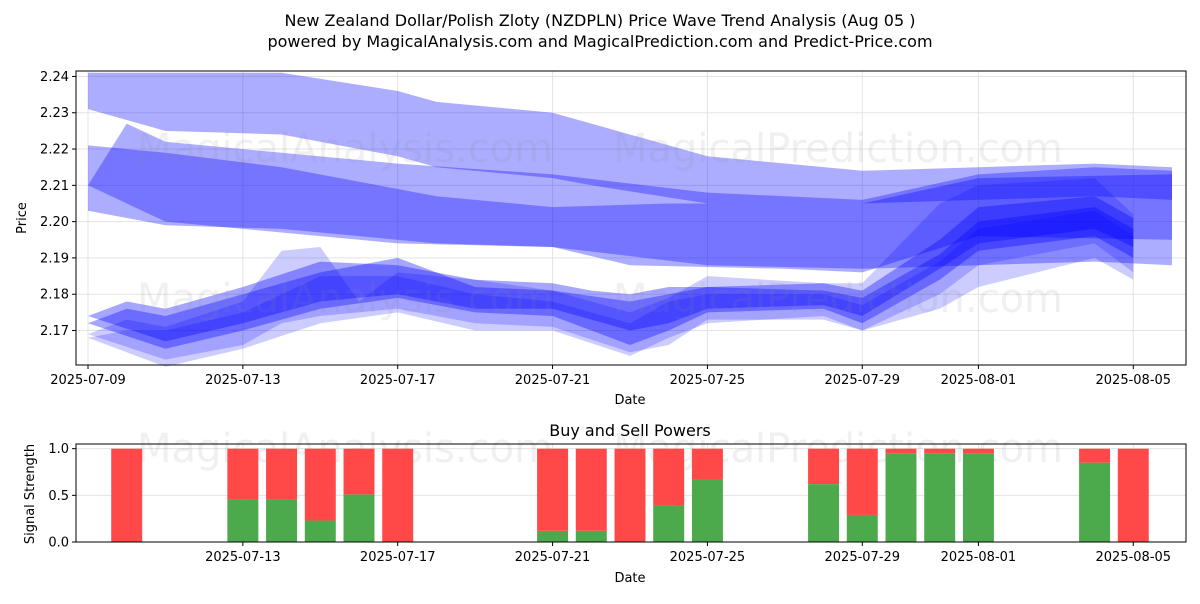  I want to click on price-x-tick-label: 2025-07-29, so click(863, 380).